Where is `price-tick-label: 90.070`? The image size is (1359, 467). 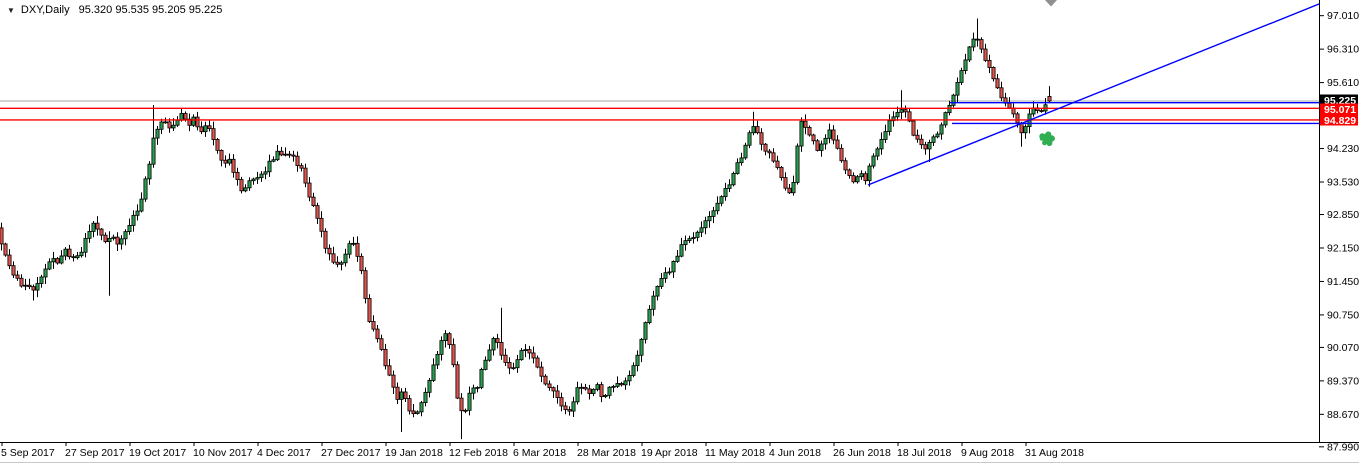
price-tick-label: 90.070 is located at coordinates (1343, 348).